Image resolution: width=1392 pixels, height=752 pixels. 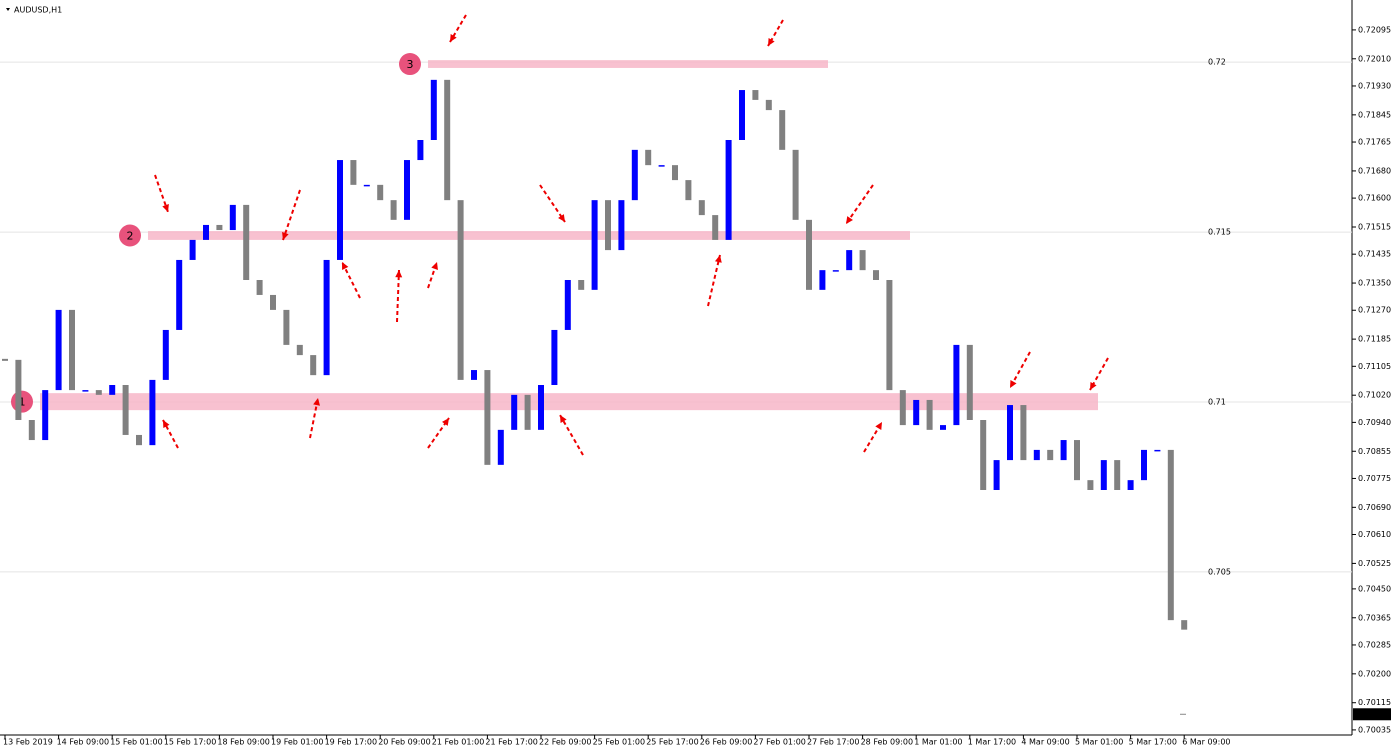 I want to click on x-tick-label: 18 Feb 09:00, so click(x=243, y=742).